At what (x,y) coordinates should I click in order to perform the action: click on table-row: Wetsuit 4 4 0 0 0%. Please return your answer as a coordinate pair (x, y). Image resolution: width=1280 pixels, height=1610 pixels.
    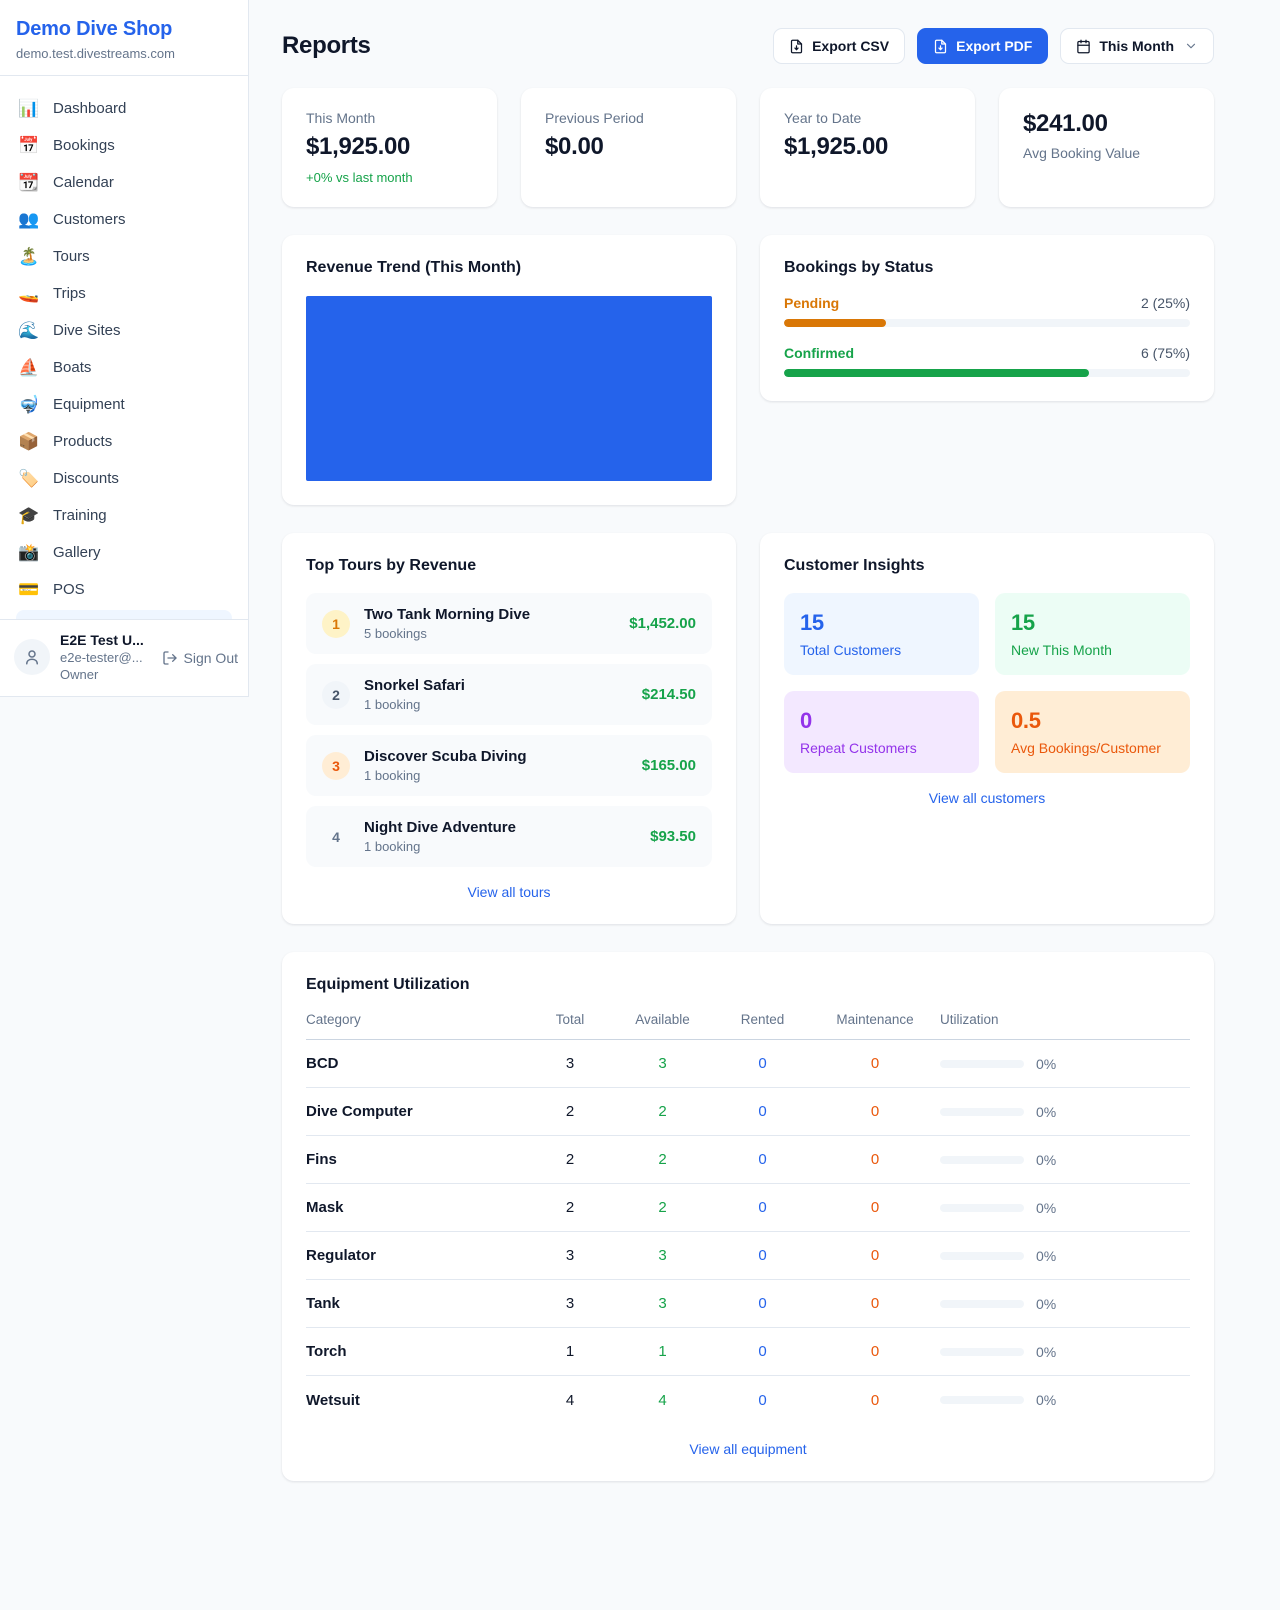
    Looking at the image, I should click on (748, 1400).